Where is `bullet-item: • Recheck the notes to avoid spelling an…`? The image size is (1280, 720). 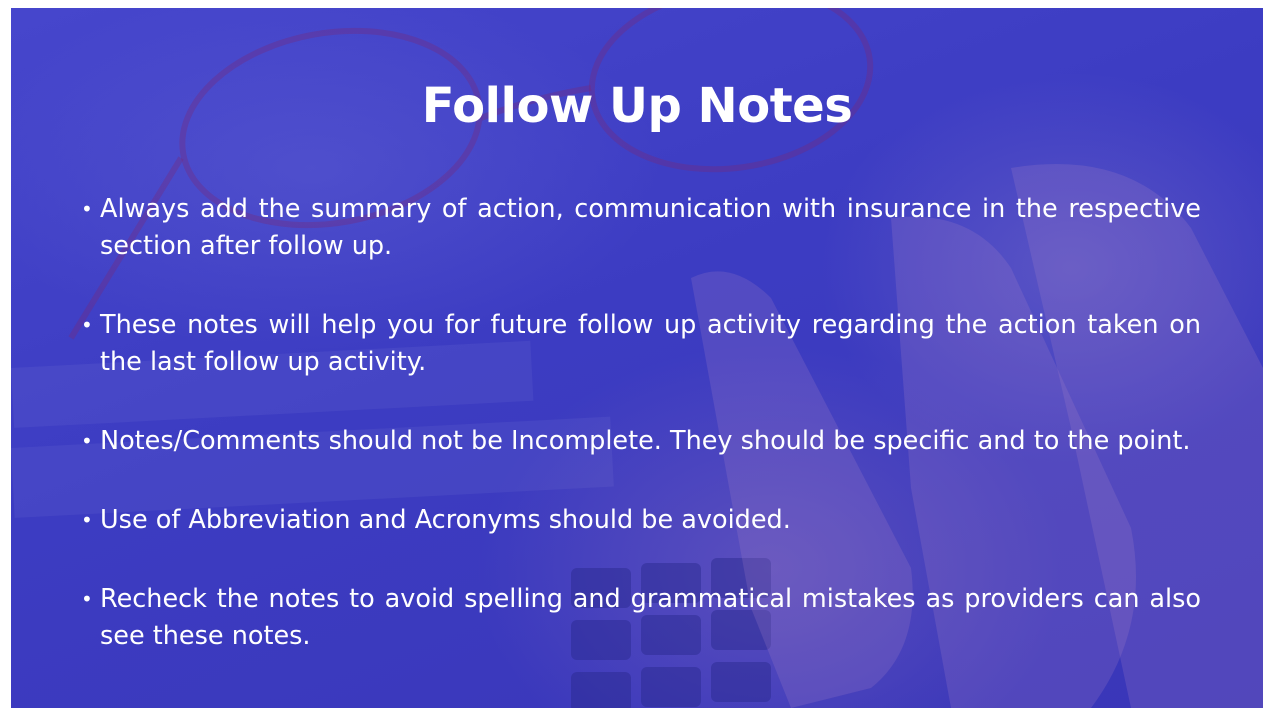 bullet-item: • Recheck the notes to avoid spelling an… is located at coordinates (641, 618).